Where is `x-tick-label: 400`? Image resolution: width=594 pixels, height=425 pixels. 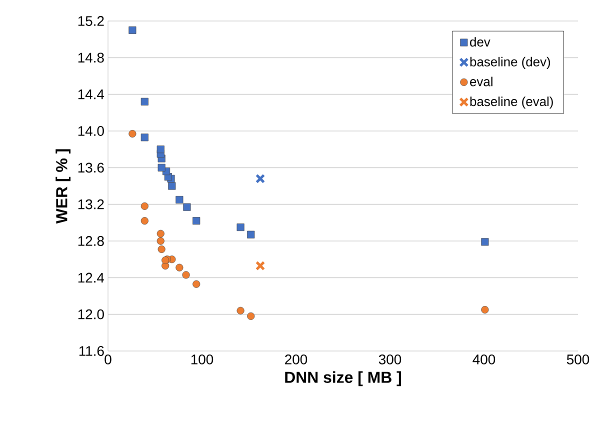
x-tick-label: 400 is located at coordinates (484, 359).